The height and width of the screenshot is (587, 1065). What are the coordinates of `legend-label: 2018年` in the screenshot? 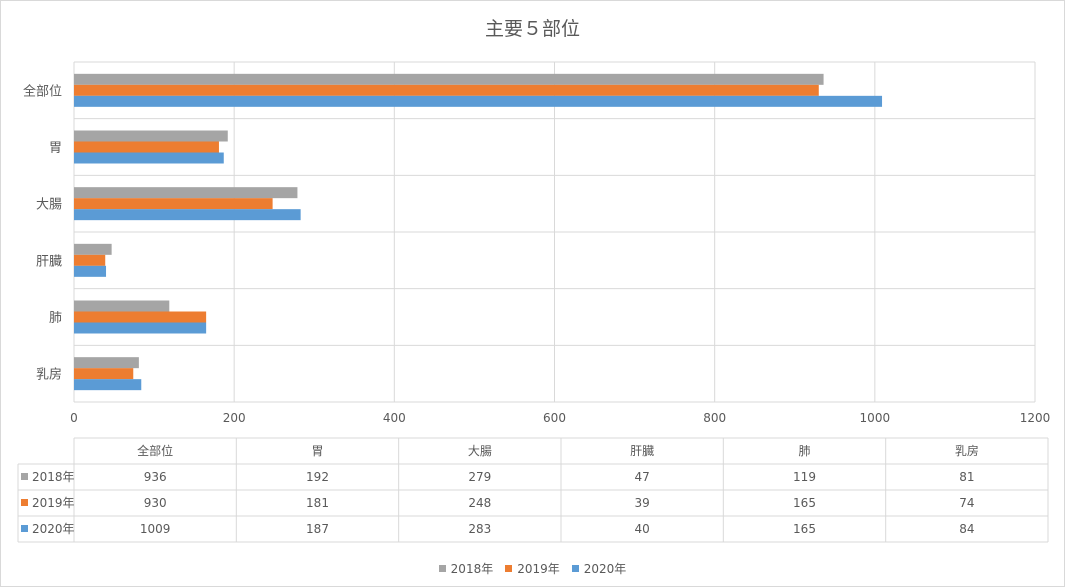 It's located at (472, 569).